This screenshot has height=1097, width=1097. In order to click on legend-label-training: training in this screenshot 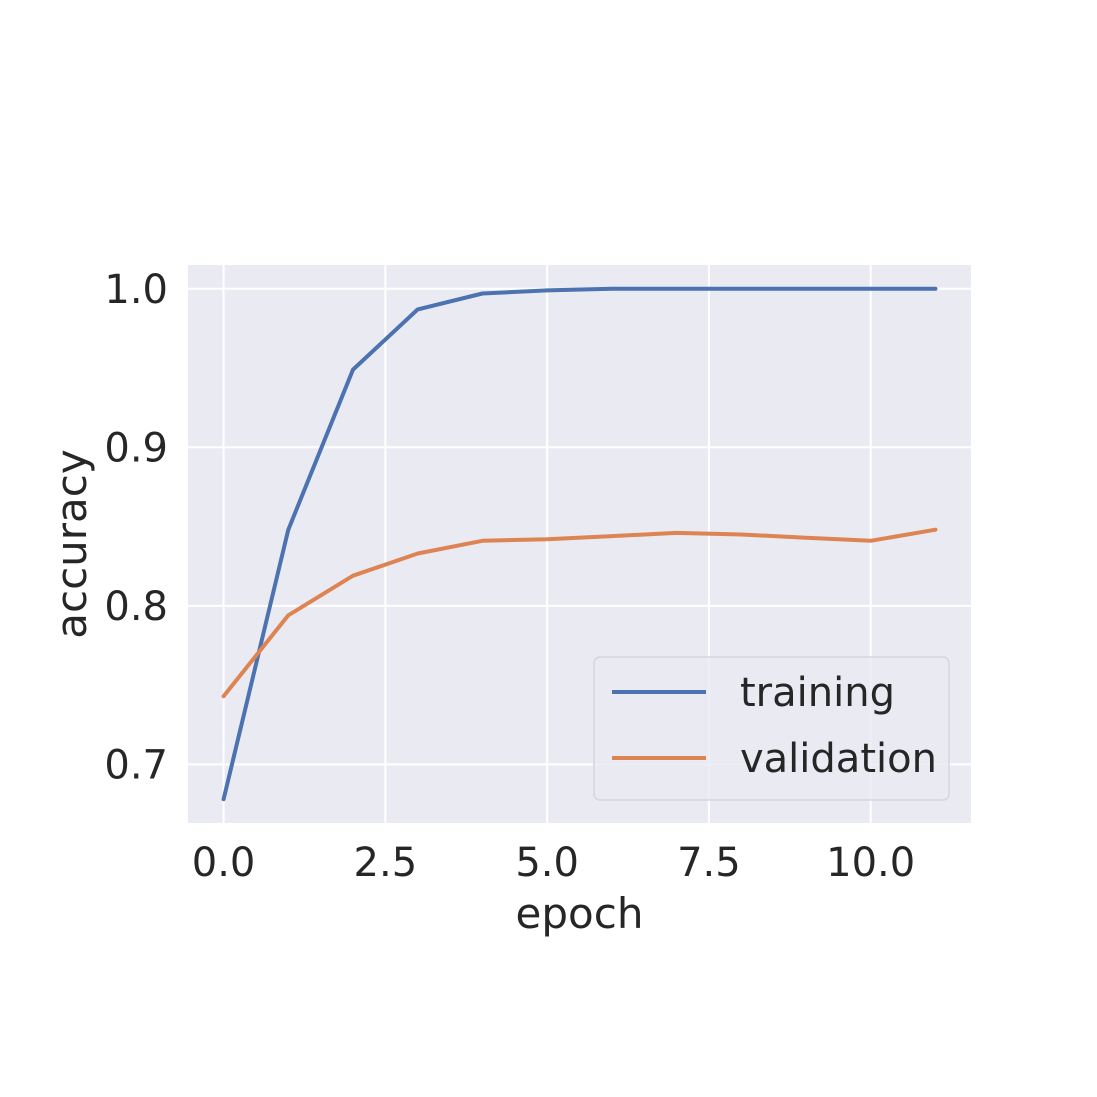, I will do `click(817, 693)`.